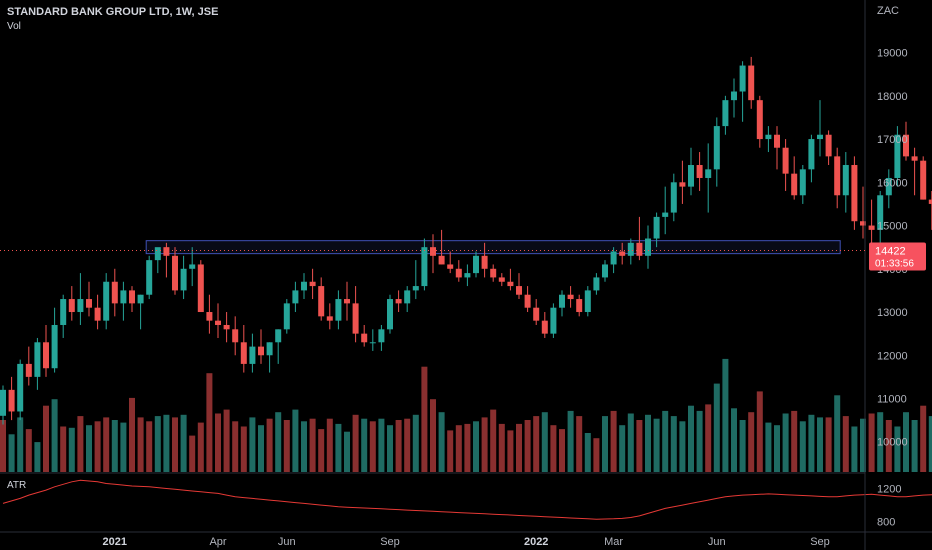 This screenshot has height=550, width=932. What do you see at coordinates (17, 485) in the screenshot?
I see `atr-label: ATR` at bounding box center [17, 485].